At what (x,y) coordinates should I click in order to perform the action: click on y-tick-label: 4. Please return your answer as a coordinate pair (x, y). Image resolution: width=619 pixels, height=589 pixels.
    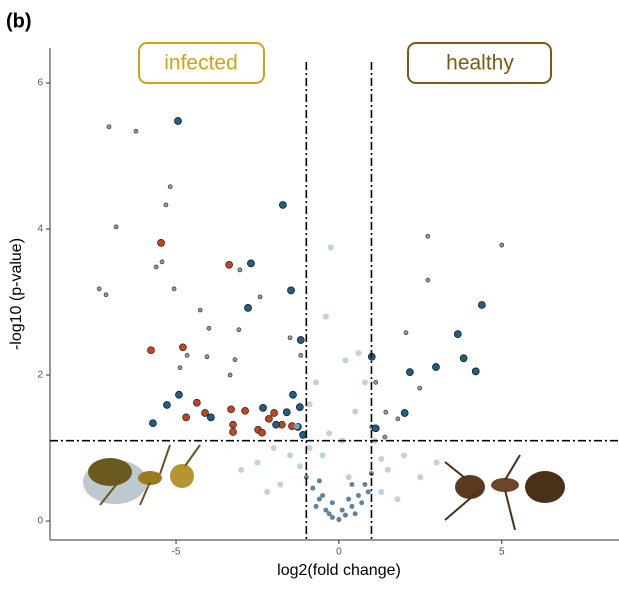
    Looking at the image, I should click on (40, 229).